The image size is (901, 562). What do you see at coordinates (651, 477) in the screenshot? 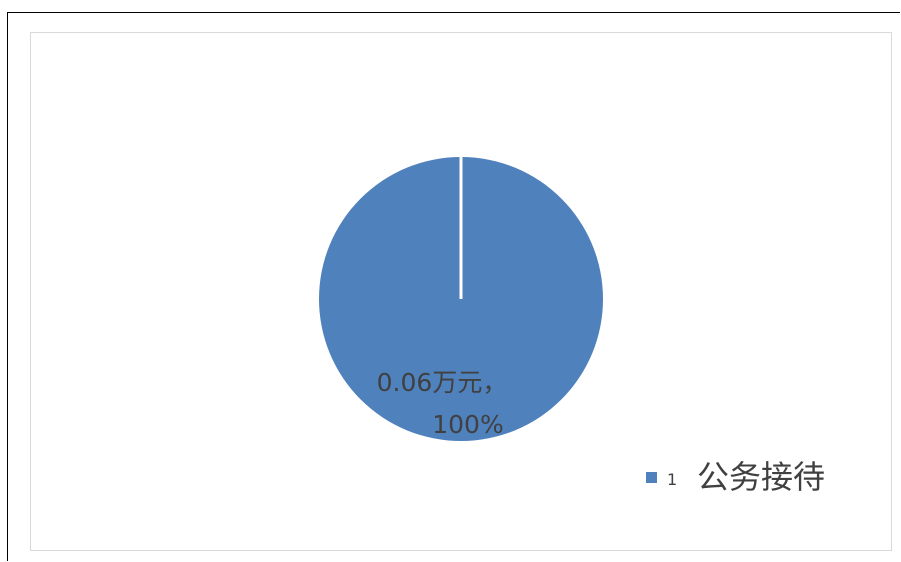
I see `legend-swatch` at bounding box center [651, 477].